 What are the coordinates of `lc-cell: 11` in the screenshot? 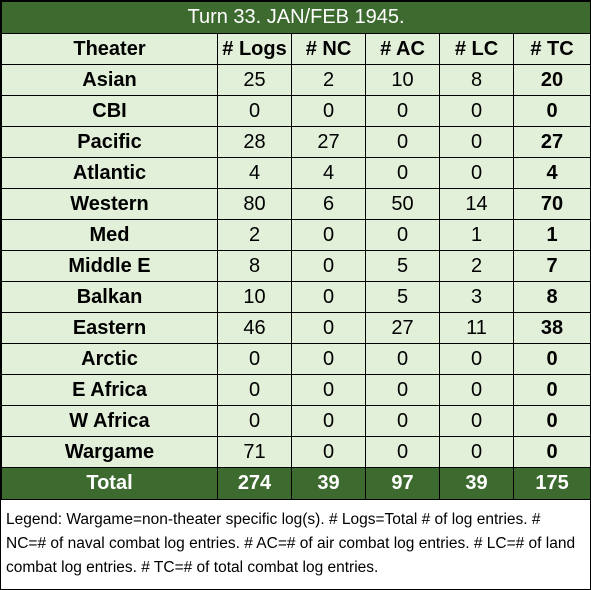 It's located at (476, 328).